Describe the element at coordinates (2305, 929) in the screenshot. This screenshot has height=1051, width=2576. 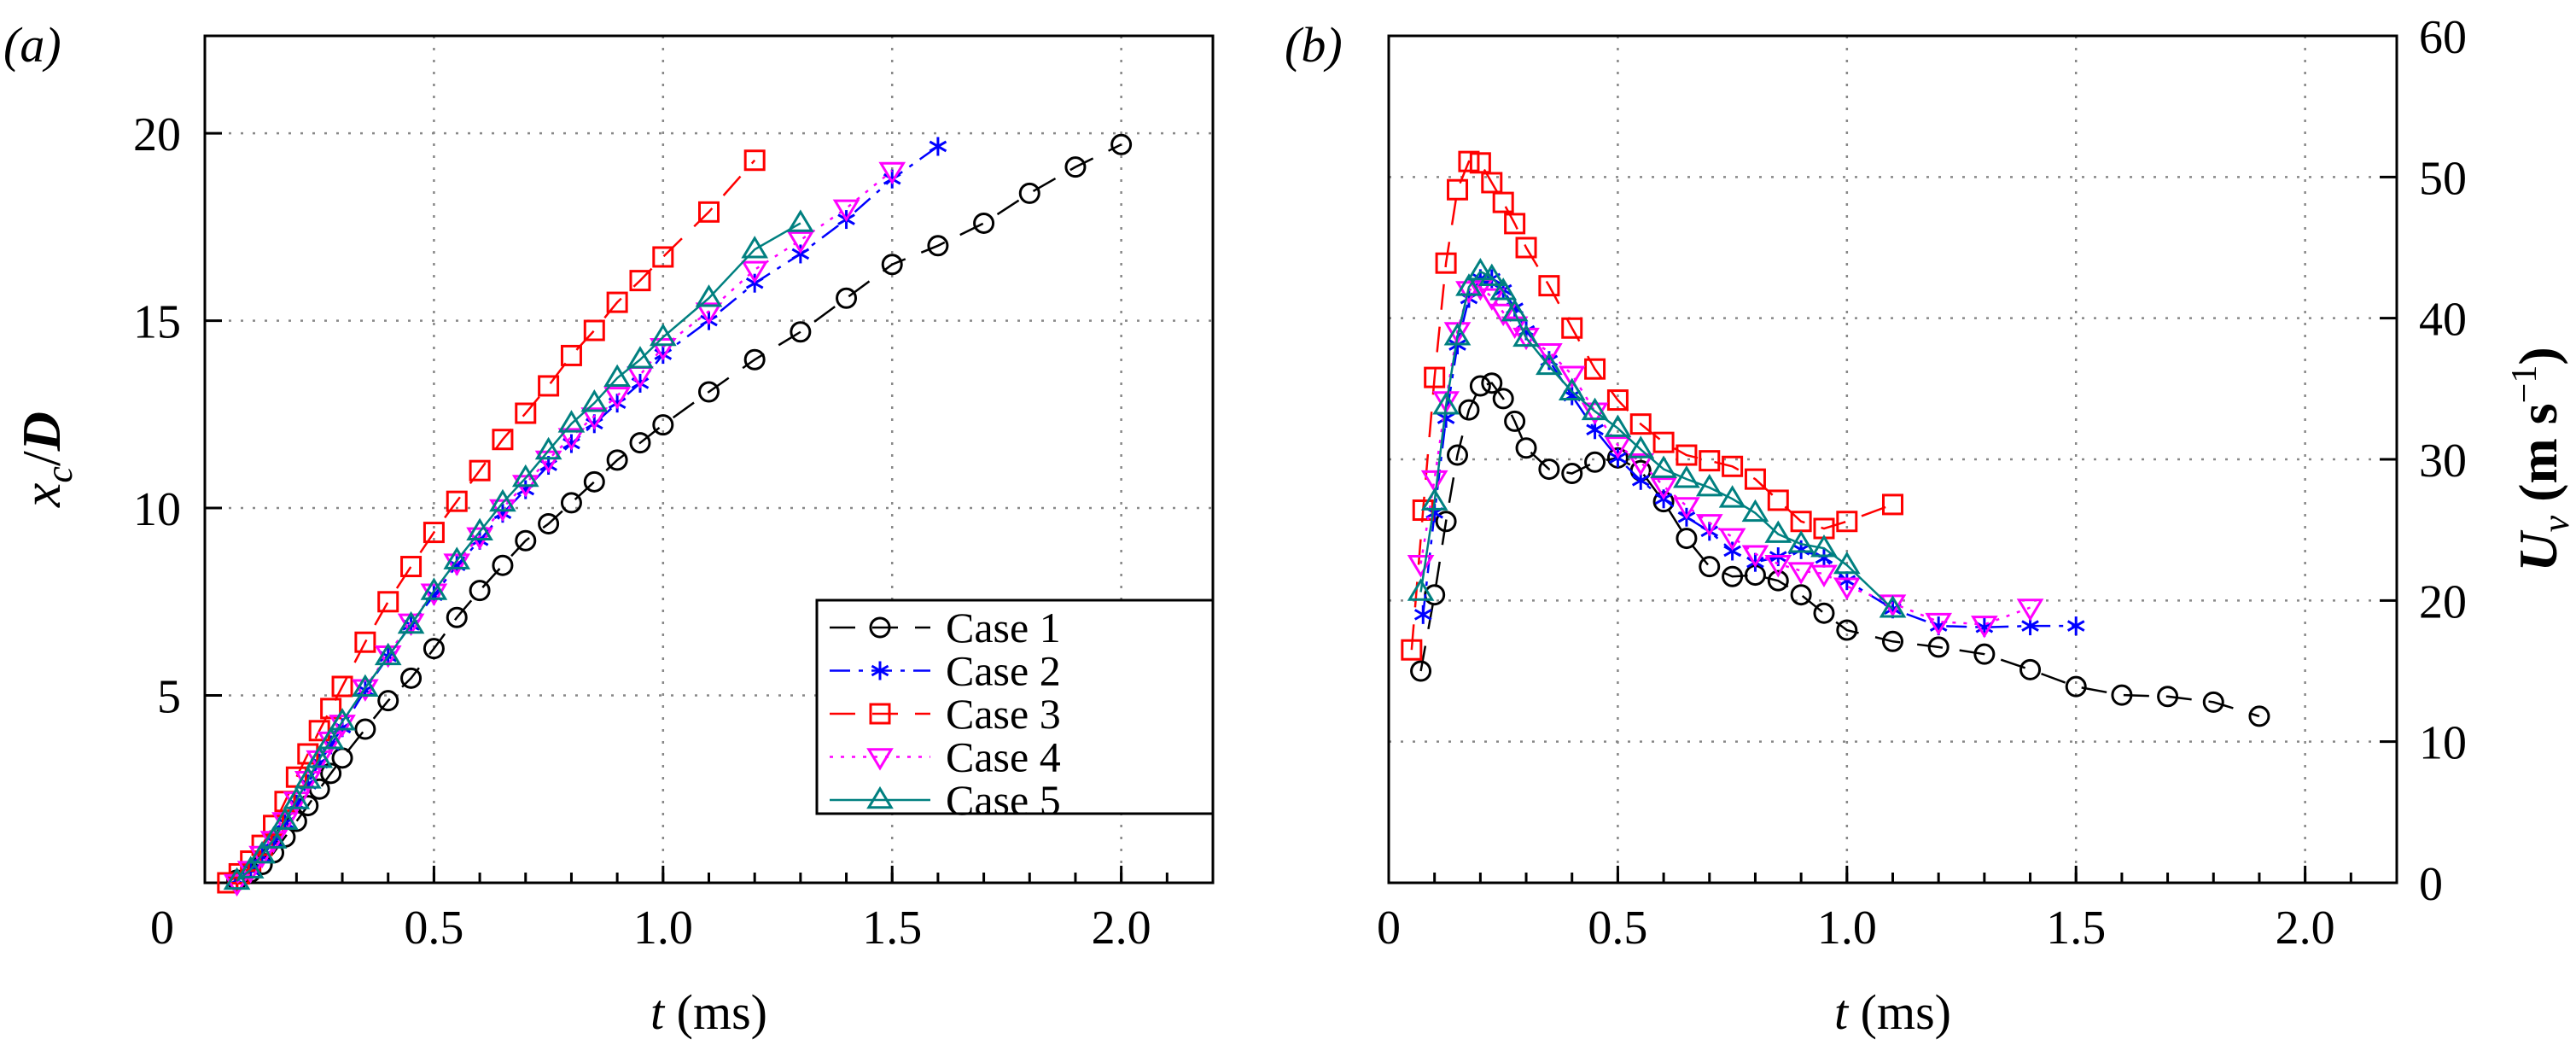
I see `x-tick-label: 2.0` at that location.